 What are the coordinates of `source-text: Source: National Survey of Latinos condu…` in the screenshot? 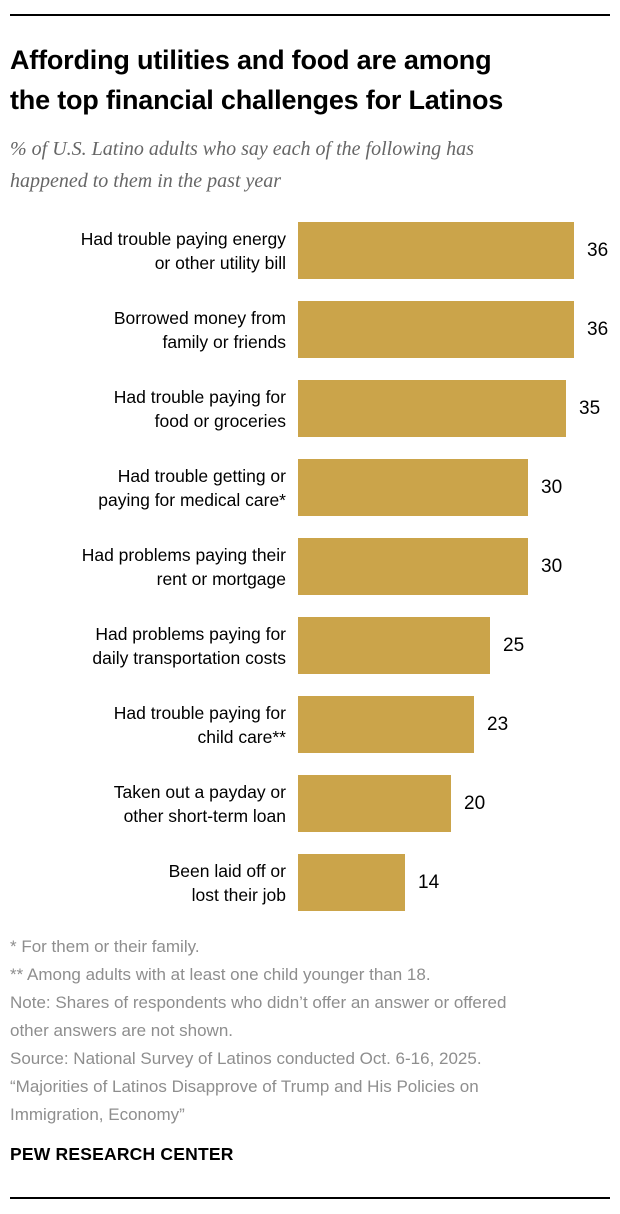 It's located at (246, 1058).